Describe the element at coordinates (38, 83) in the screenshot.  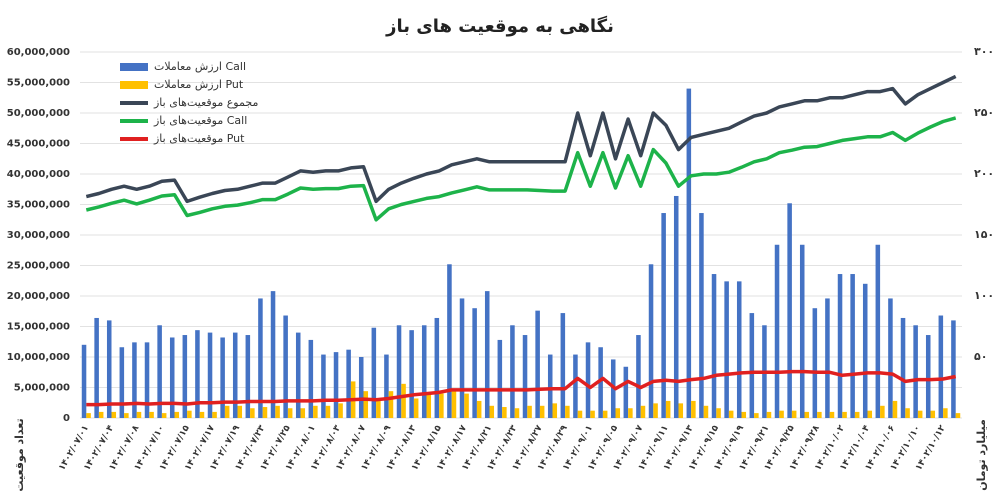
I see `y-tick-label: 55,000,000` at that location.